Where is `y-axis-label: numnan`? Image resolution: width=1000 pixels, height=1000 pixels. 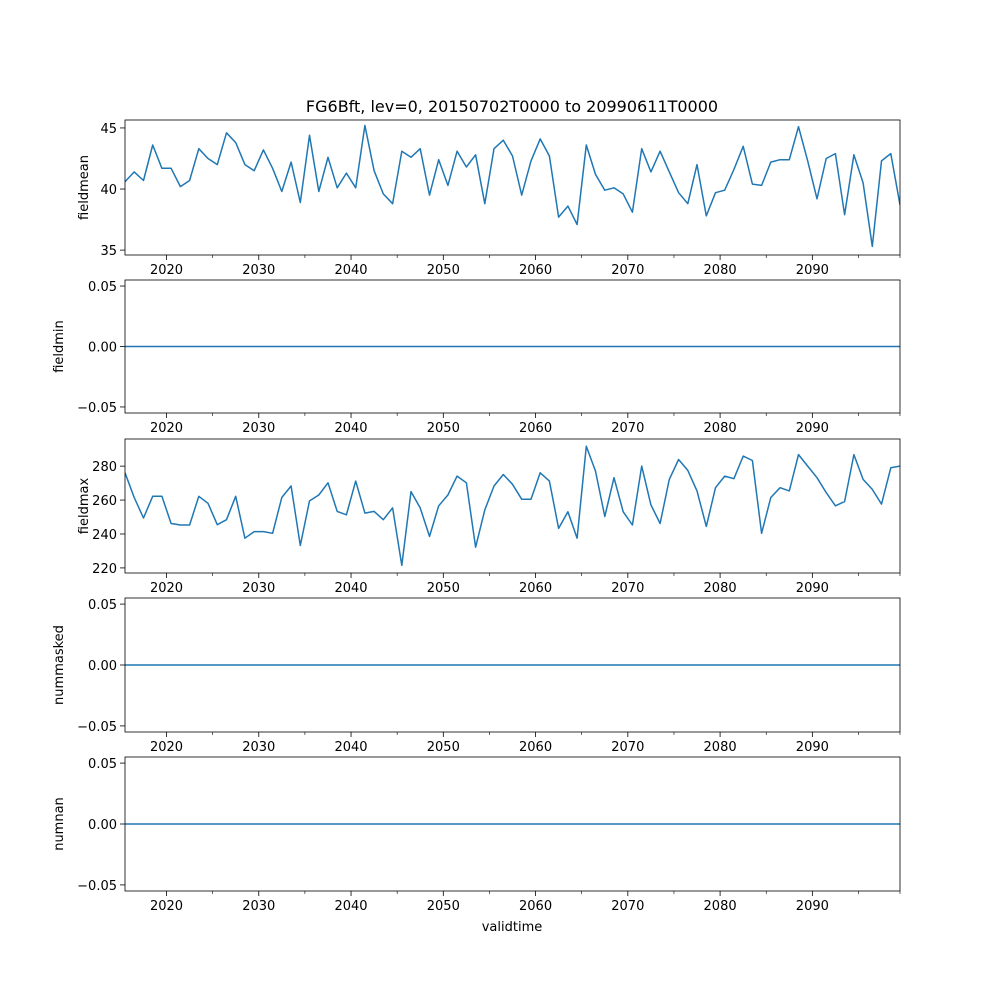
y-axis-label: numnan is located at coordinates (59, 824).